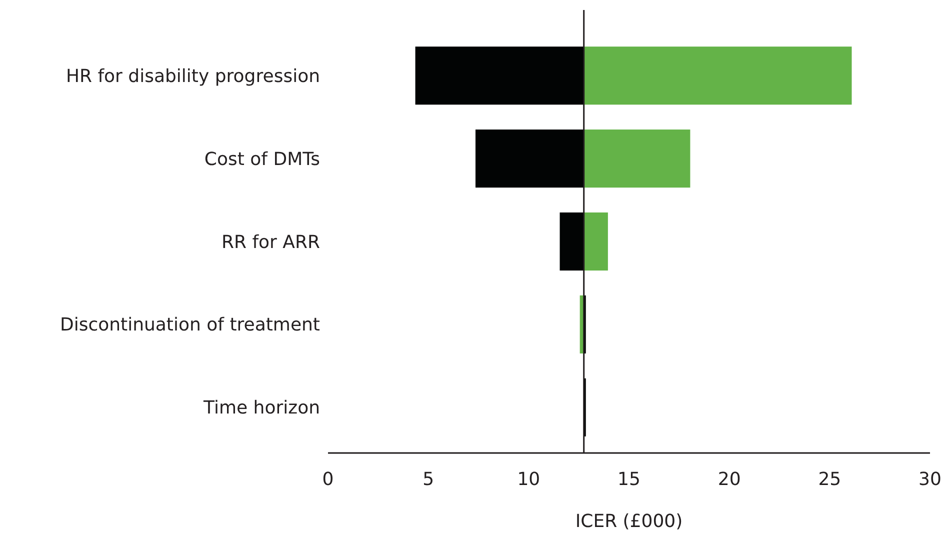  I want to click on x-tick-label: 5, so click(428, 479).